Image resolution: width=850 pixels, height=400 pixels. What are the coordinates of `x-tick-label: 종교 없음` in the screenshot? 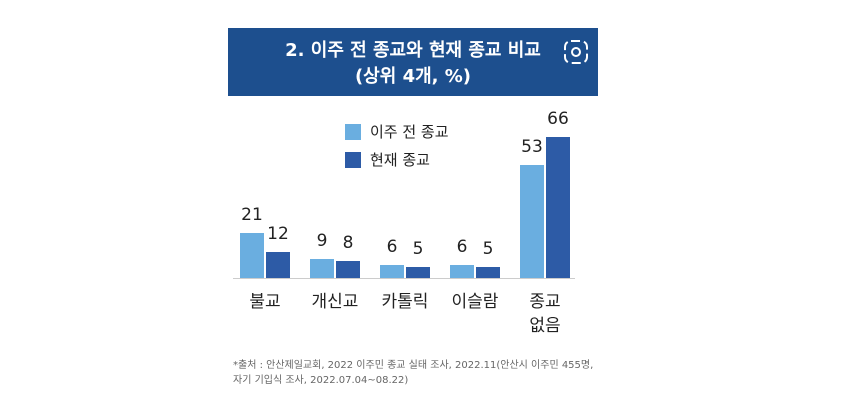 It's located at (545, 314).